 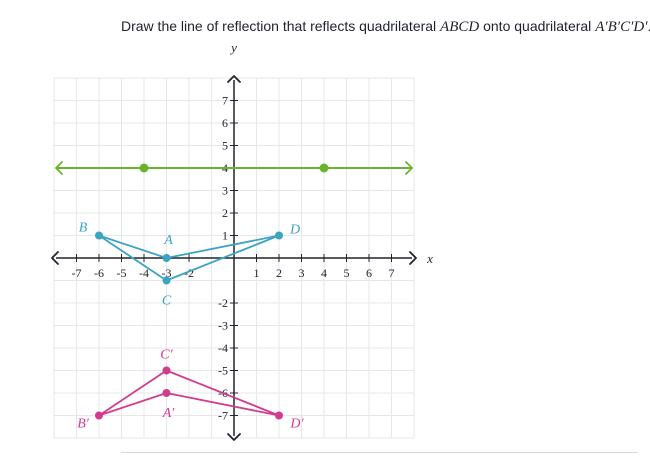 What do you see at coordinates (59, 168) in the screenshot?
I see `reflection-line-arrow-left-icon` at bounding box center [59, 168].